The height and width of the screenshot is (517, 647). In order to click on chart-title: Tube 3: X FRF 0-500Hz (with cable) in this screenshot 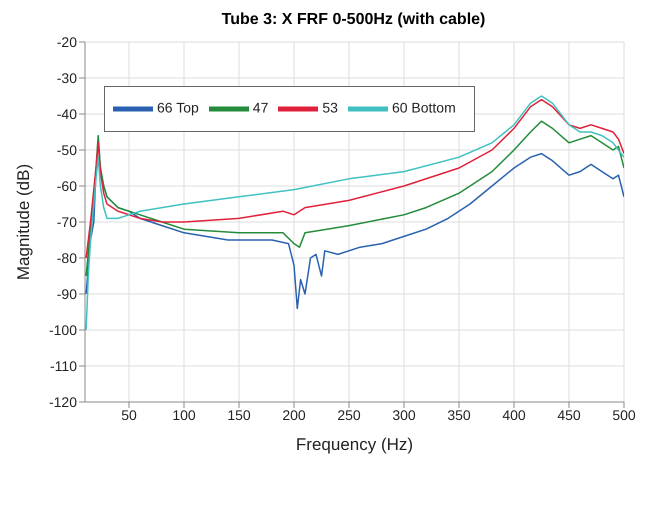, I will do `click(353, 20)`.